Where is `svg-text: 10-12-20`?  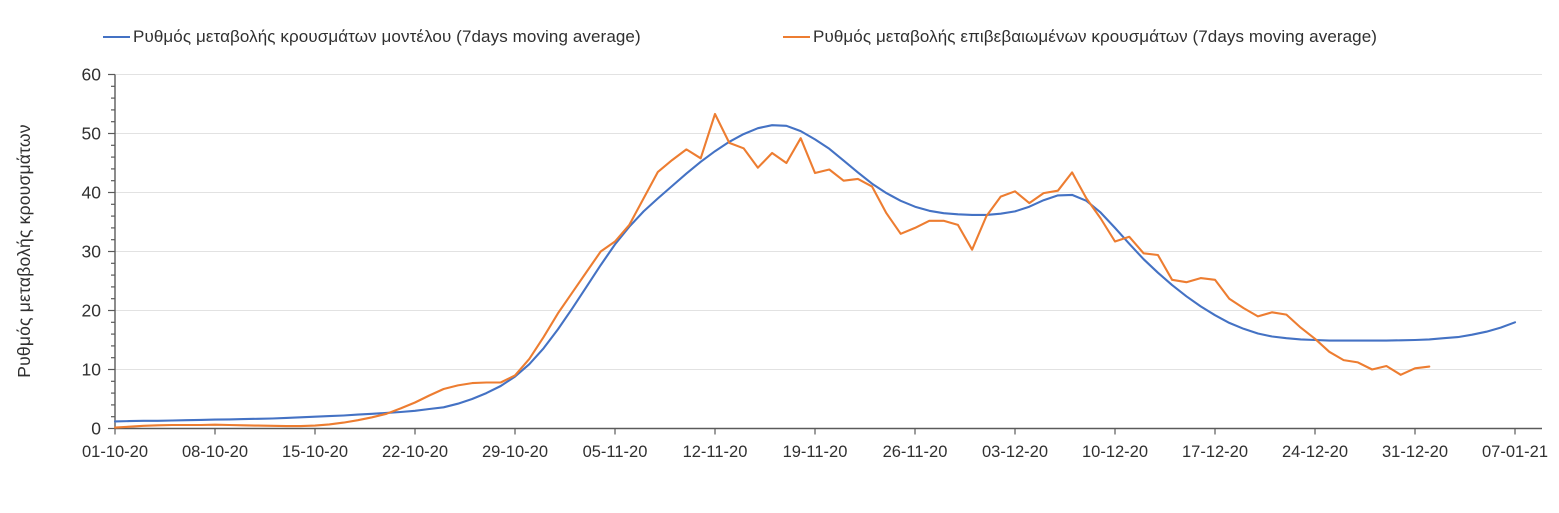 svg-text: 10-12-20 is located at coordinates (1115, 452).